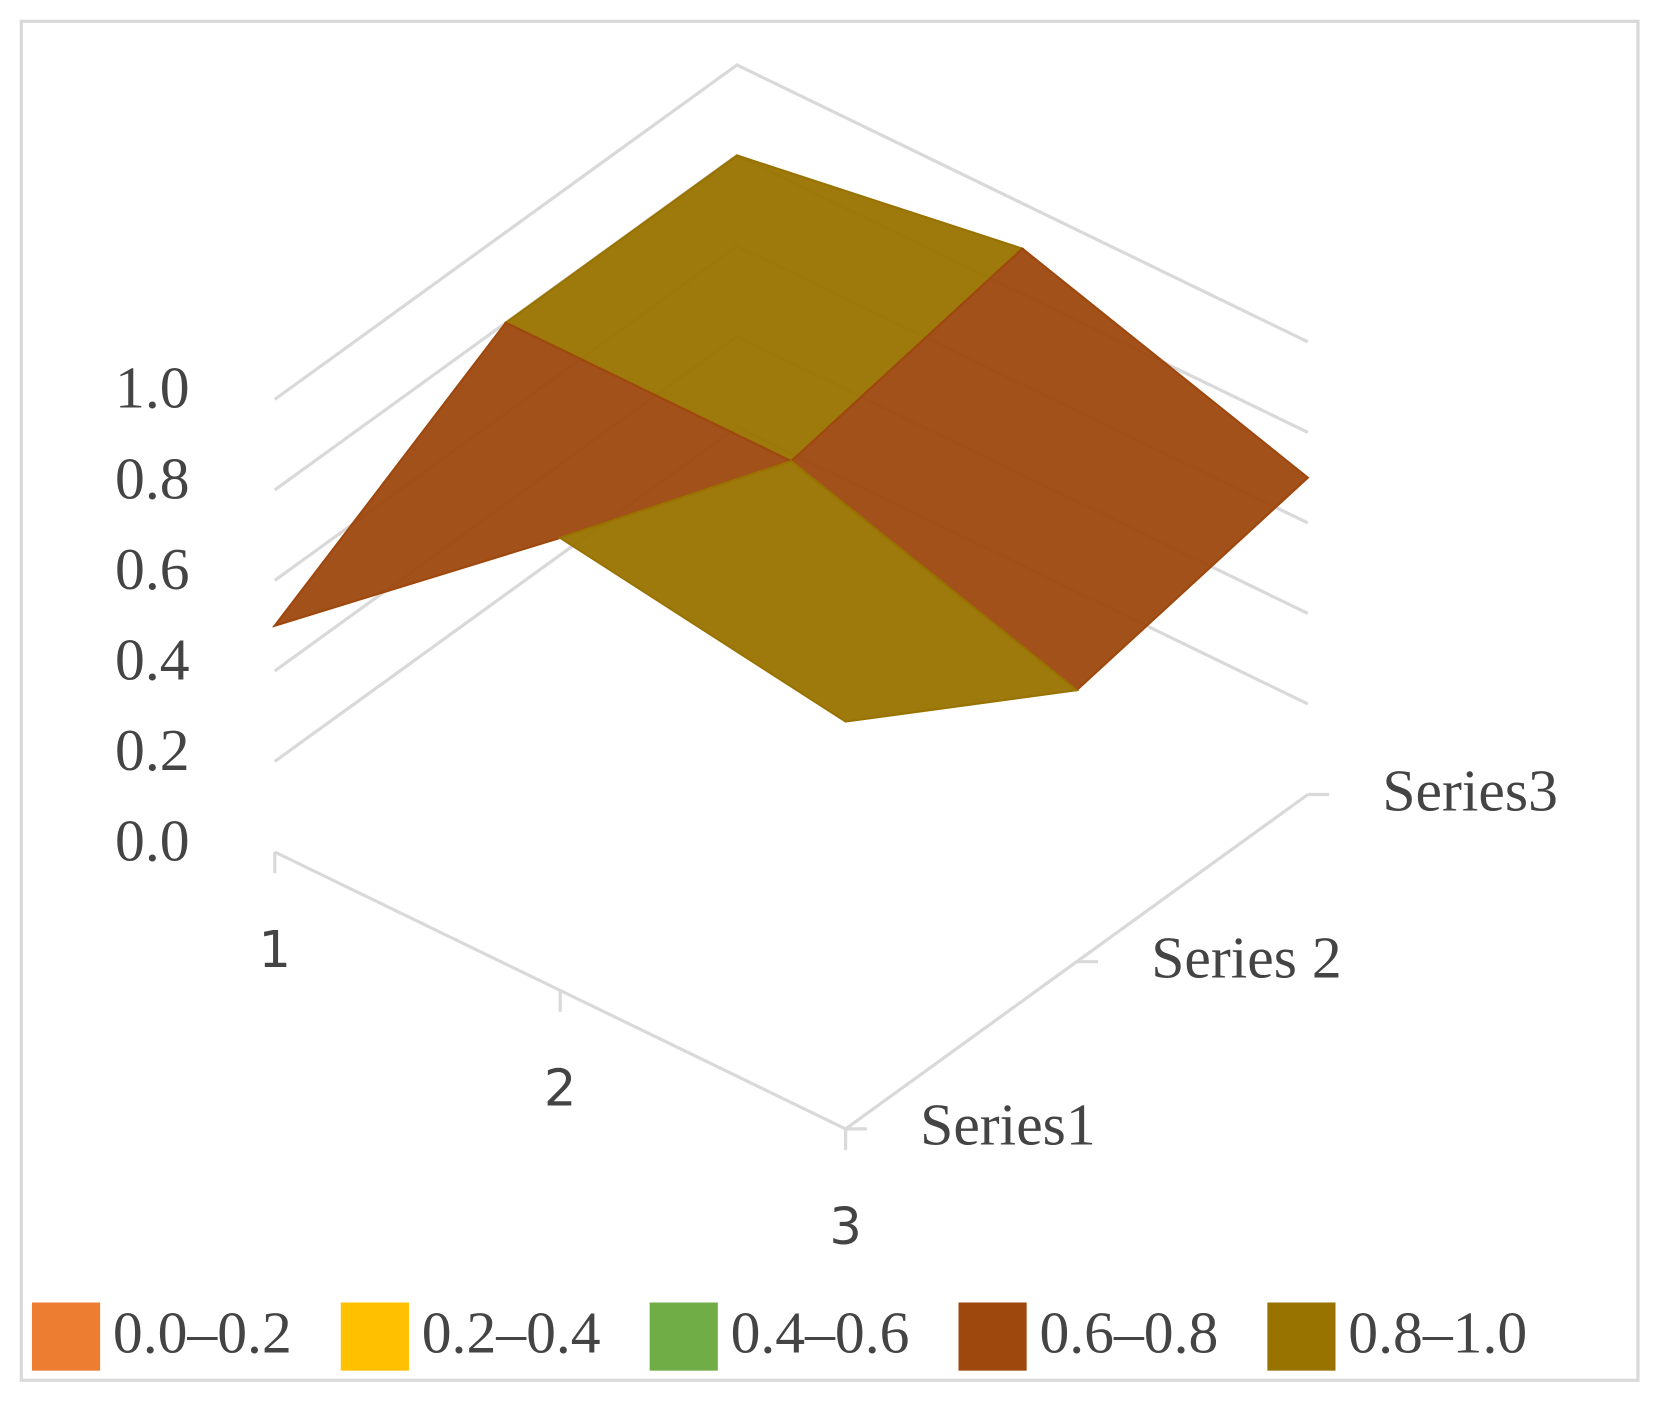  Describe the element at coordinates (152, 569) in the screenshot. I see `z-tick-label: 0.6` at that location.